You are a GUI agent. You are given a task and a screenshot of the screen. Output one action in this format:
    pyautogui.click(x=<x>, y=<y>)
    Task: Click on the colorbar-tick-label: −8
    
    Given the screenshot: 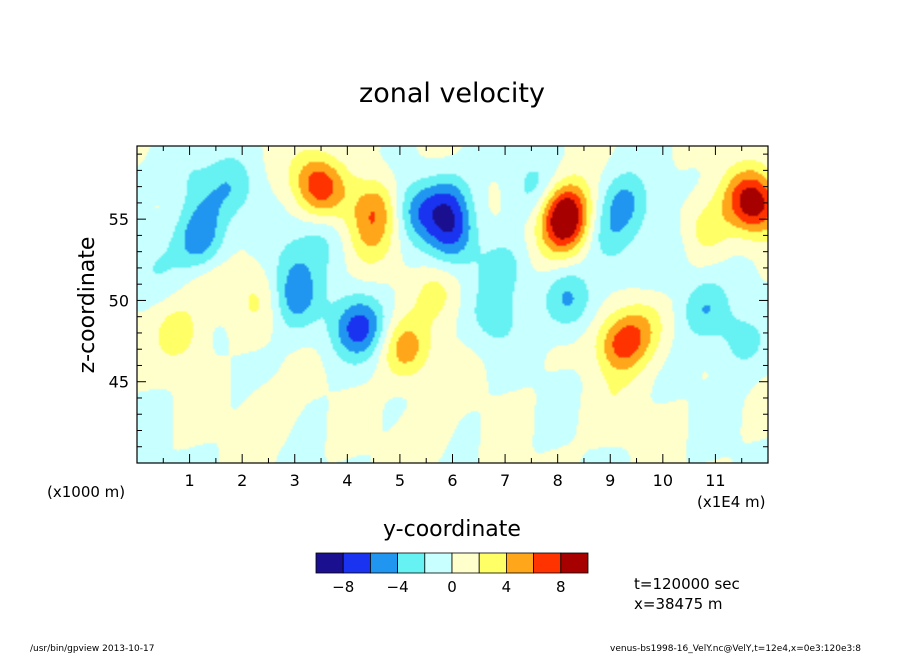 What is the action you would take?
    pyautogui.click(x=343, y=587)
    